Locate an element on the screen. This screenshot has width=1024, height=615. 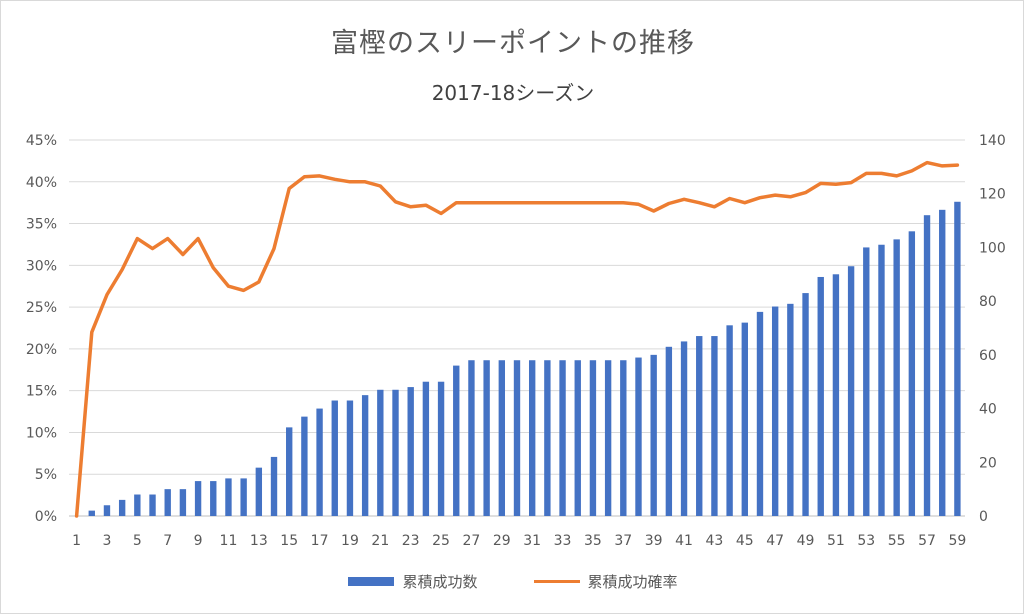
x-tick-label: 47 is located at coordinates (775, 541).